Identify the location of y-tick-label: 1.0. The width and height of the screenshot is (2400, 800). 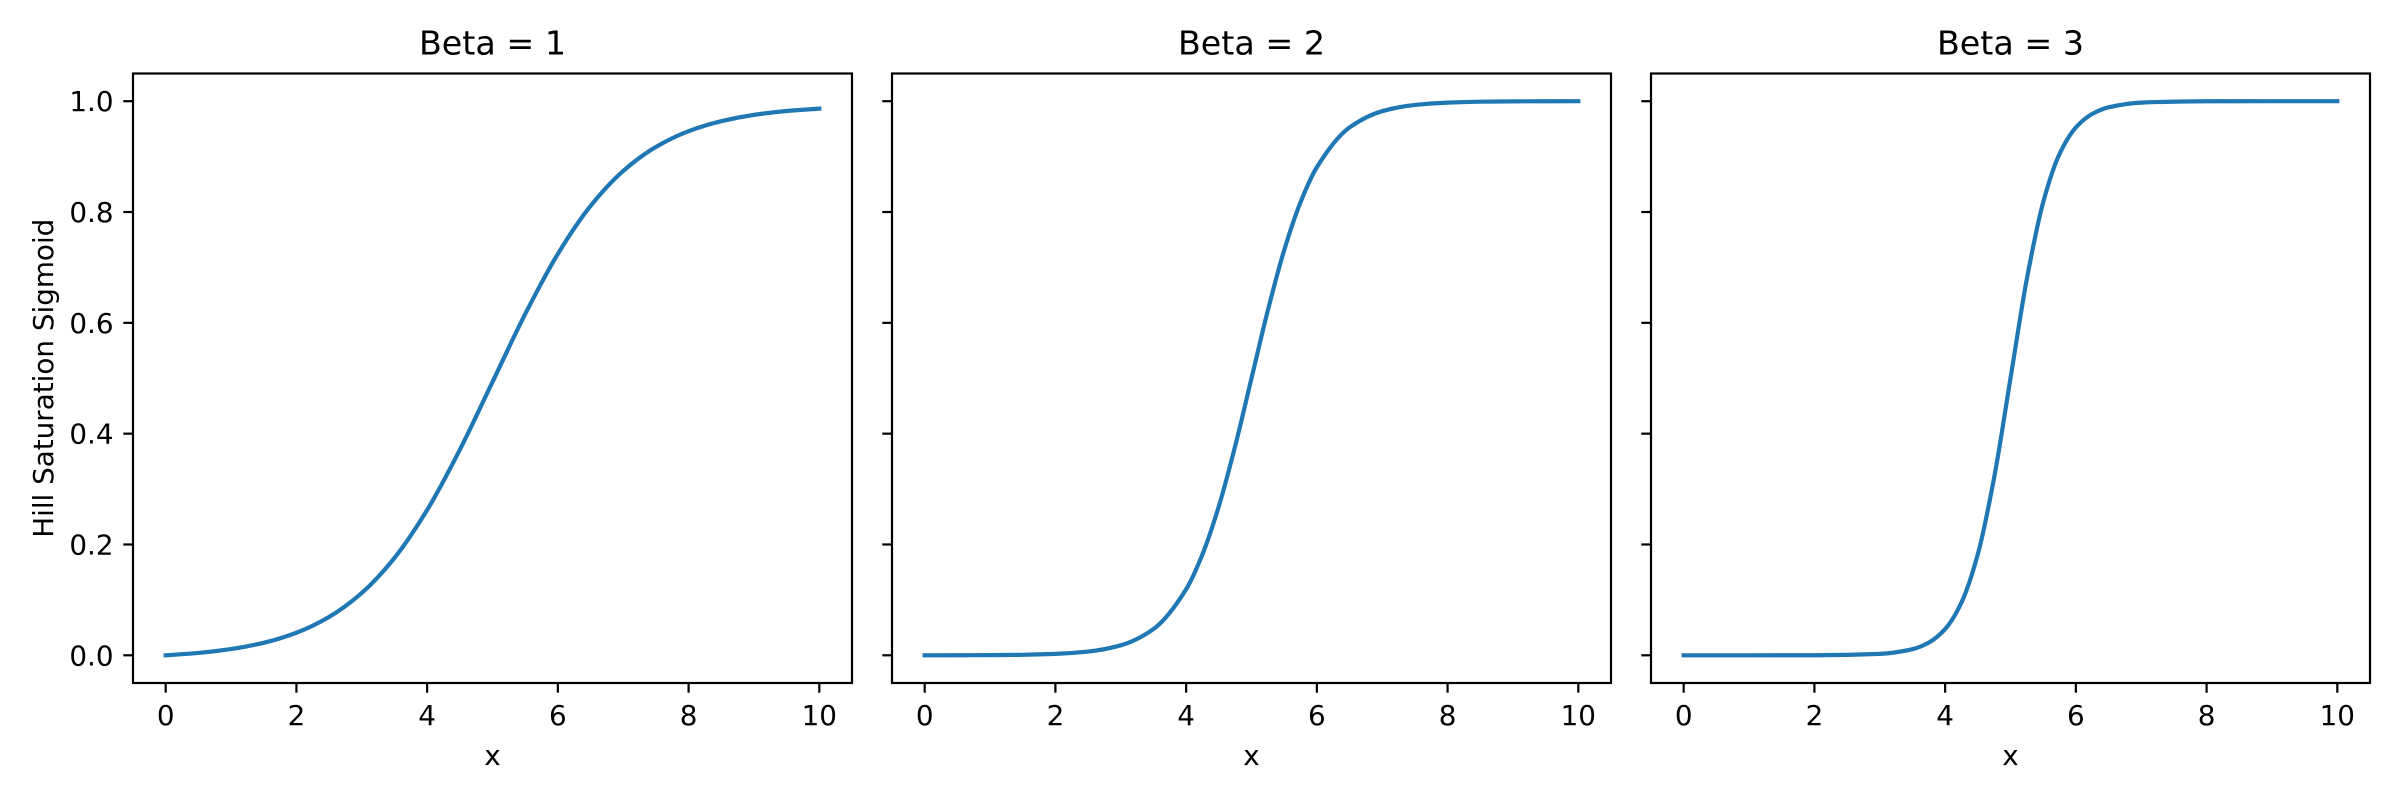
(91, 101).